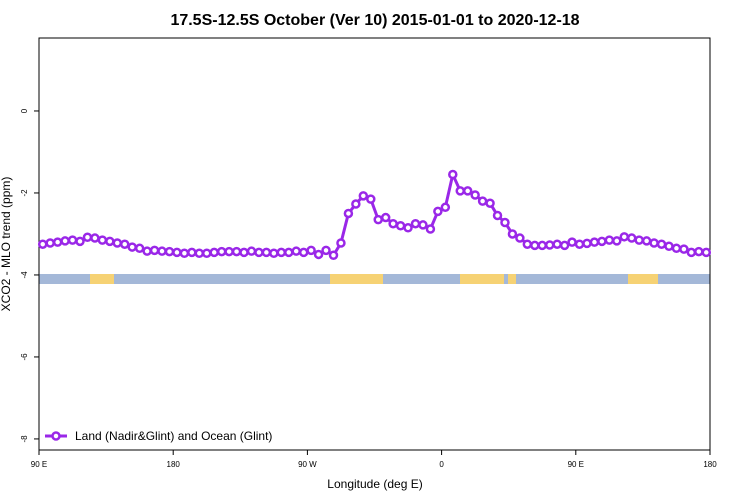 Image resolution: width=750 pixels, height=500 pixels. What do you see at coordinates (24, 110) in the screenshot?
I see `y-tick-label: 0` at bounding box center [24, 110].